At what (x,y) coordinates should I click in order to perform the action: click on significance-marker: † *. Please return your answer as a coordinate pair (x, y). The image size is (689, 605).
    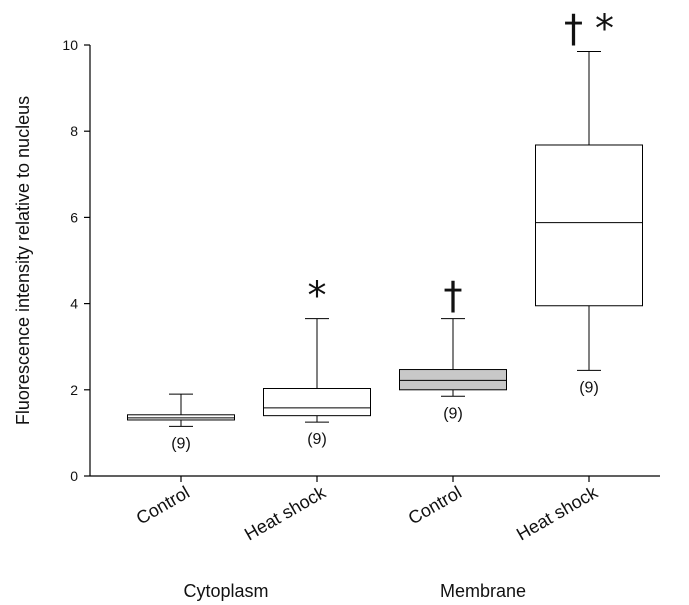
    Looking at the image, I should click on (589, 28).